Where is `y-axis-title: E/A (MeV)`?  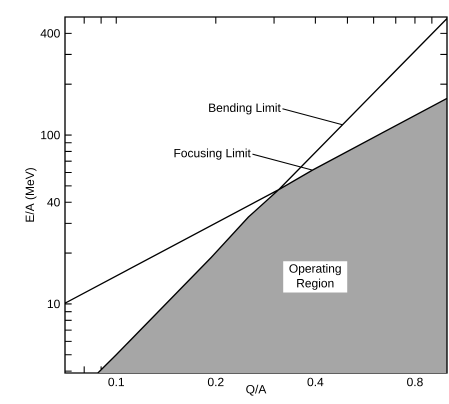
y-axis-title: E/A (MeV) is located at coordinates (30, 195).